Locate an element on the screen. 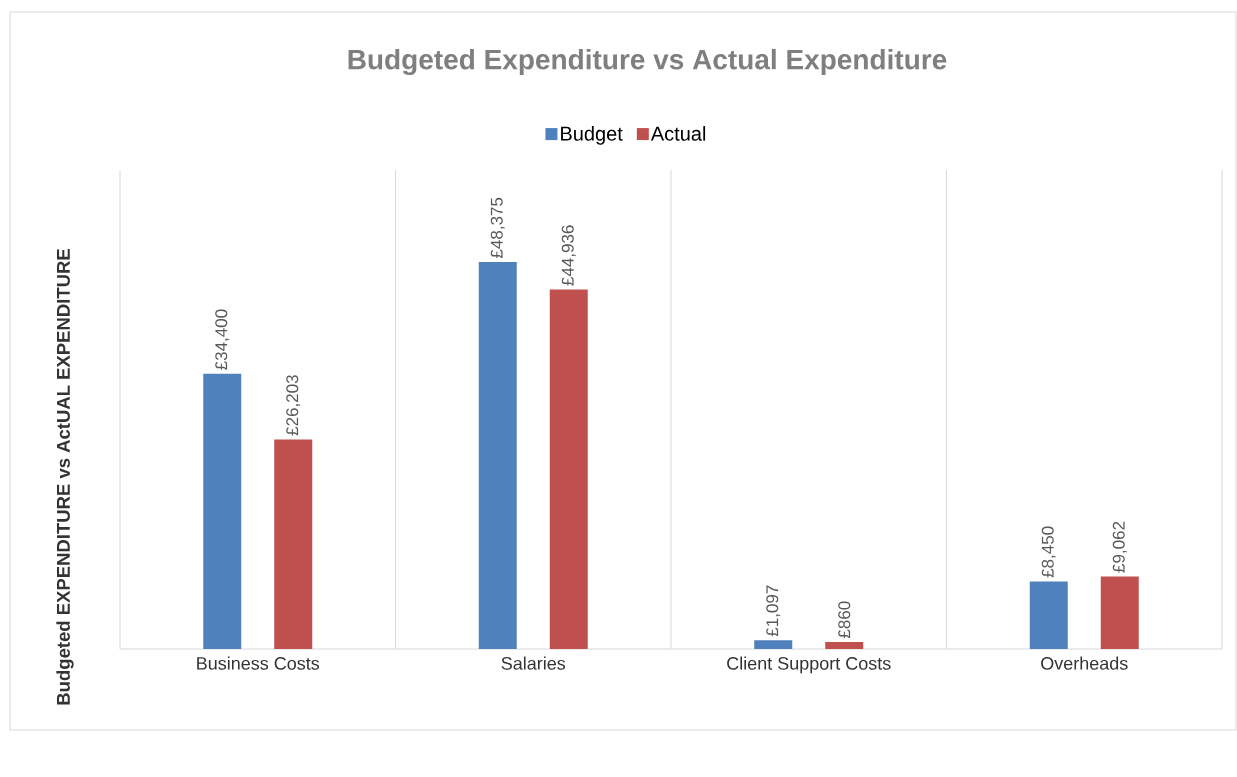  x-tick-label: Business Costs is located at coordinates (258, 663).